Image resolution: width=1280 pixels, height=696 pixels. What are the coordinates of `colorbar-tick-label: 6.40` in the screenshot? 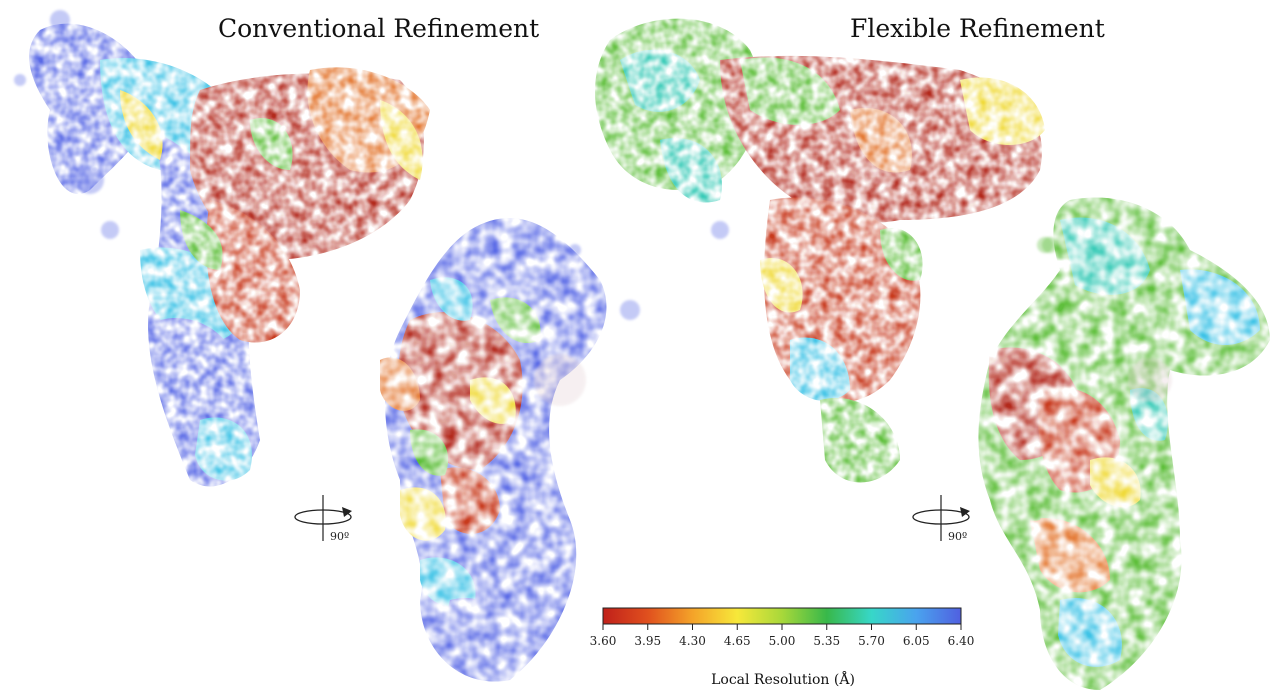 It's located at (961, 641).